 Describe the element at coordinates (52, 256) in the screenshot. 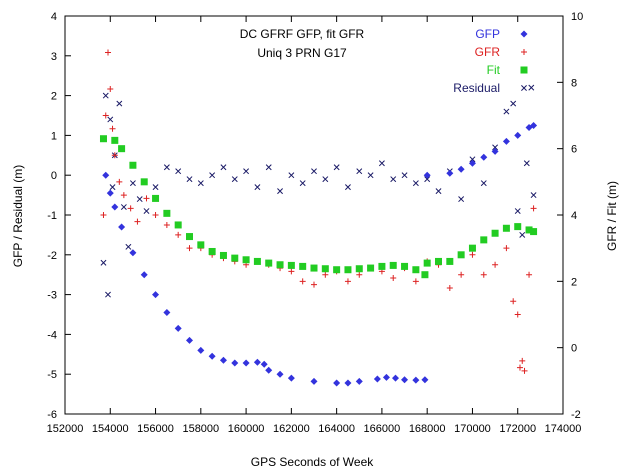

I see `y-left-tick-label: -2` at that location.